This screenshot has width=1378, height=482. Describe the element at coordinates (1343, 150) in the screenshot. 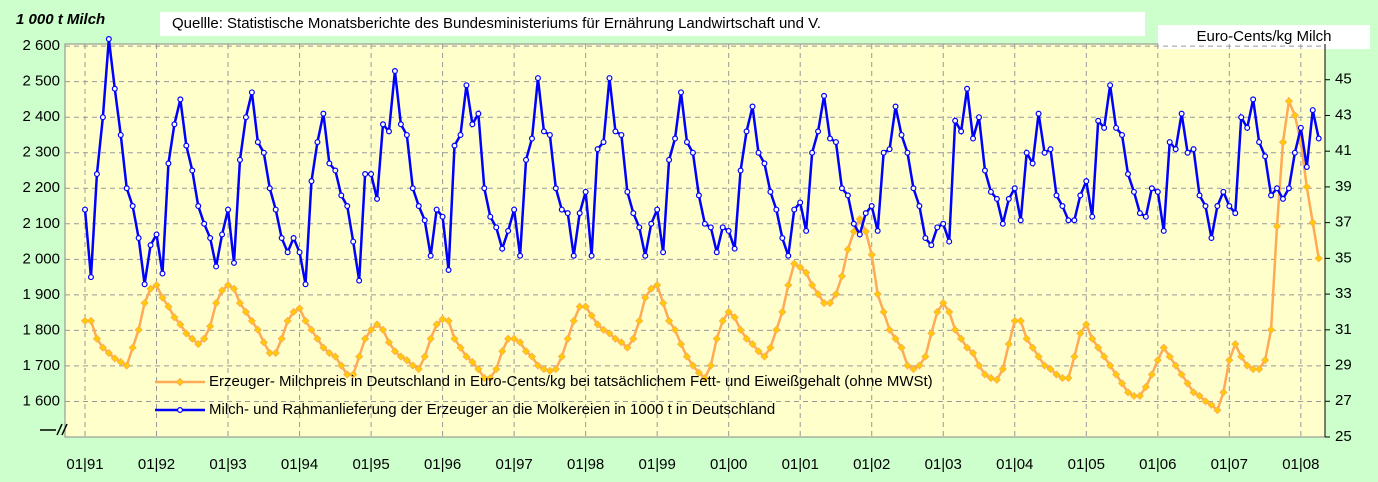

I see `y2-tick-label: 41` at that location.